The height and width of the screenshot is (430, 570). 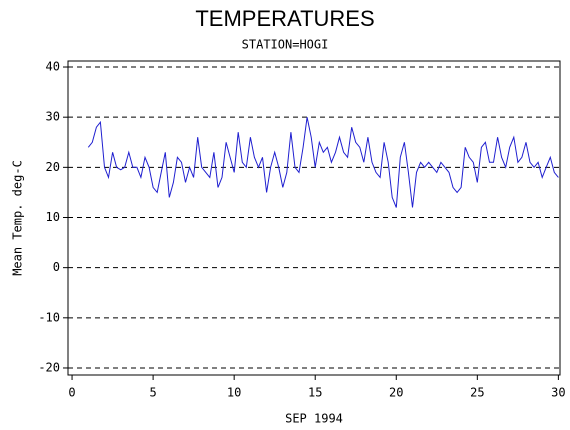 I want to click on y-tick-label: -20, so click(x=49, y=367).